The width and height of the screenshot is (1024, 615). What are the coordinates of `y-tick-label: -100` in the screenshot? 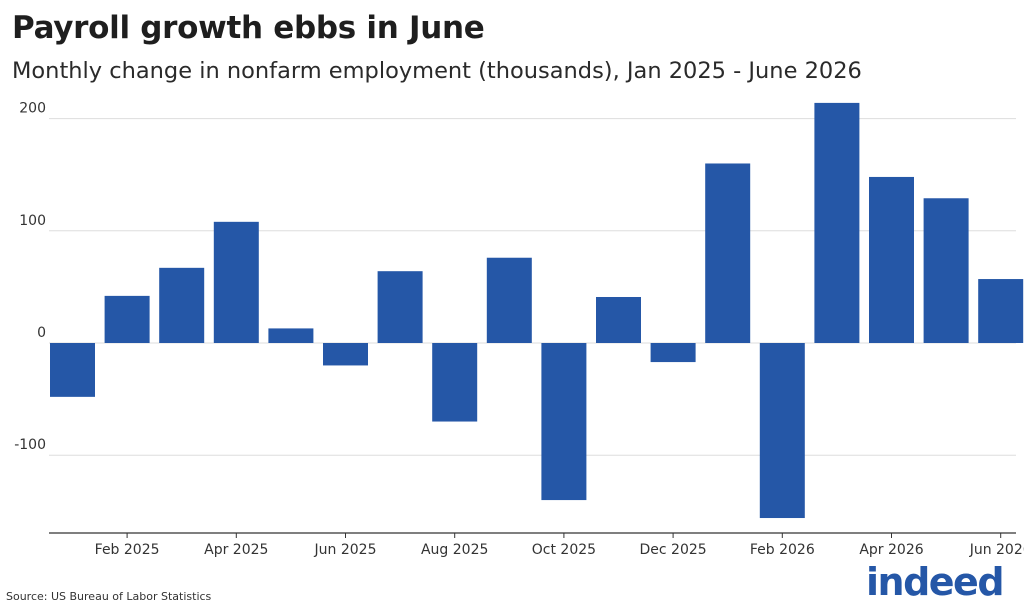 It's located at (30, 445).